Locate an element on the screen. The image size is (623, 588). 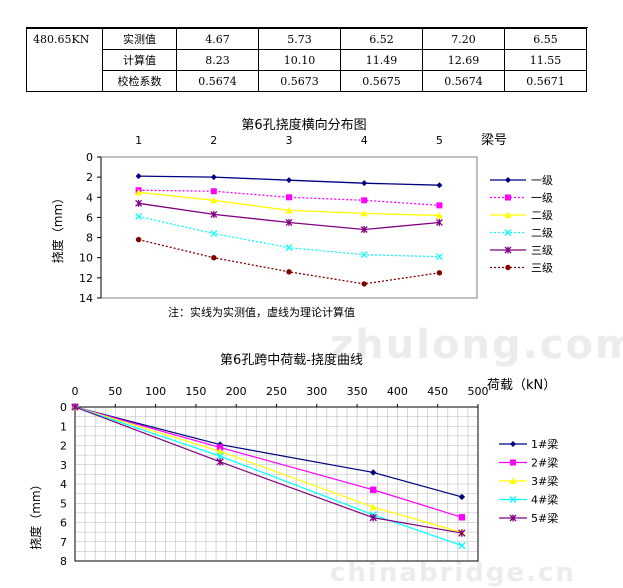
x-tick-label: 3 is located at coordinates (289, 140).